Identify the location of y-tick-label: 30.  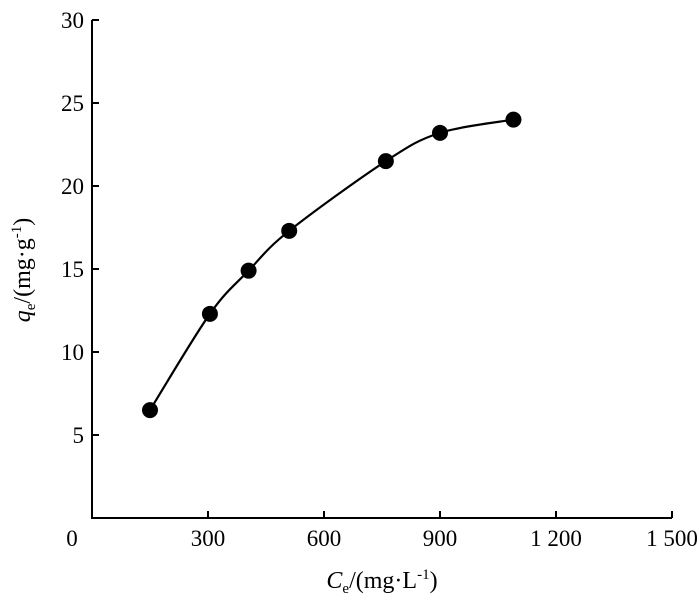
(72, 20).